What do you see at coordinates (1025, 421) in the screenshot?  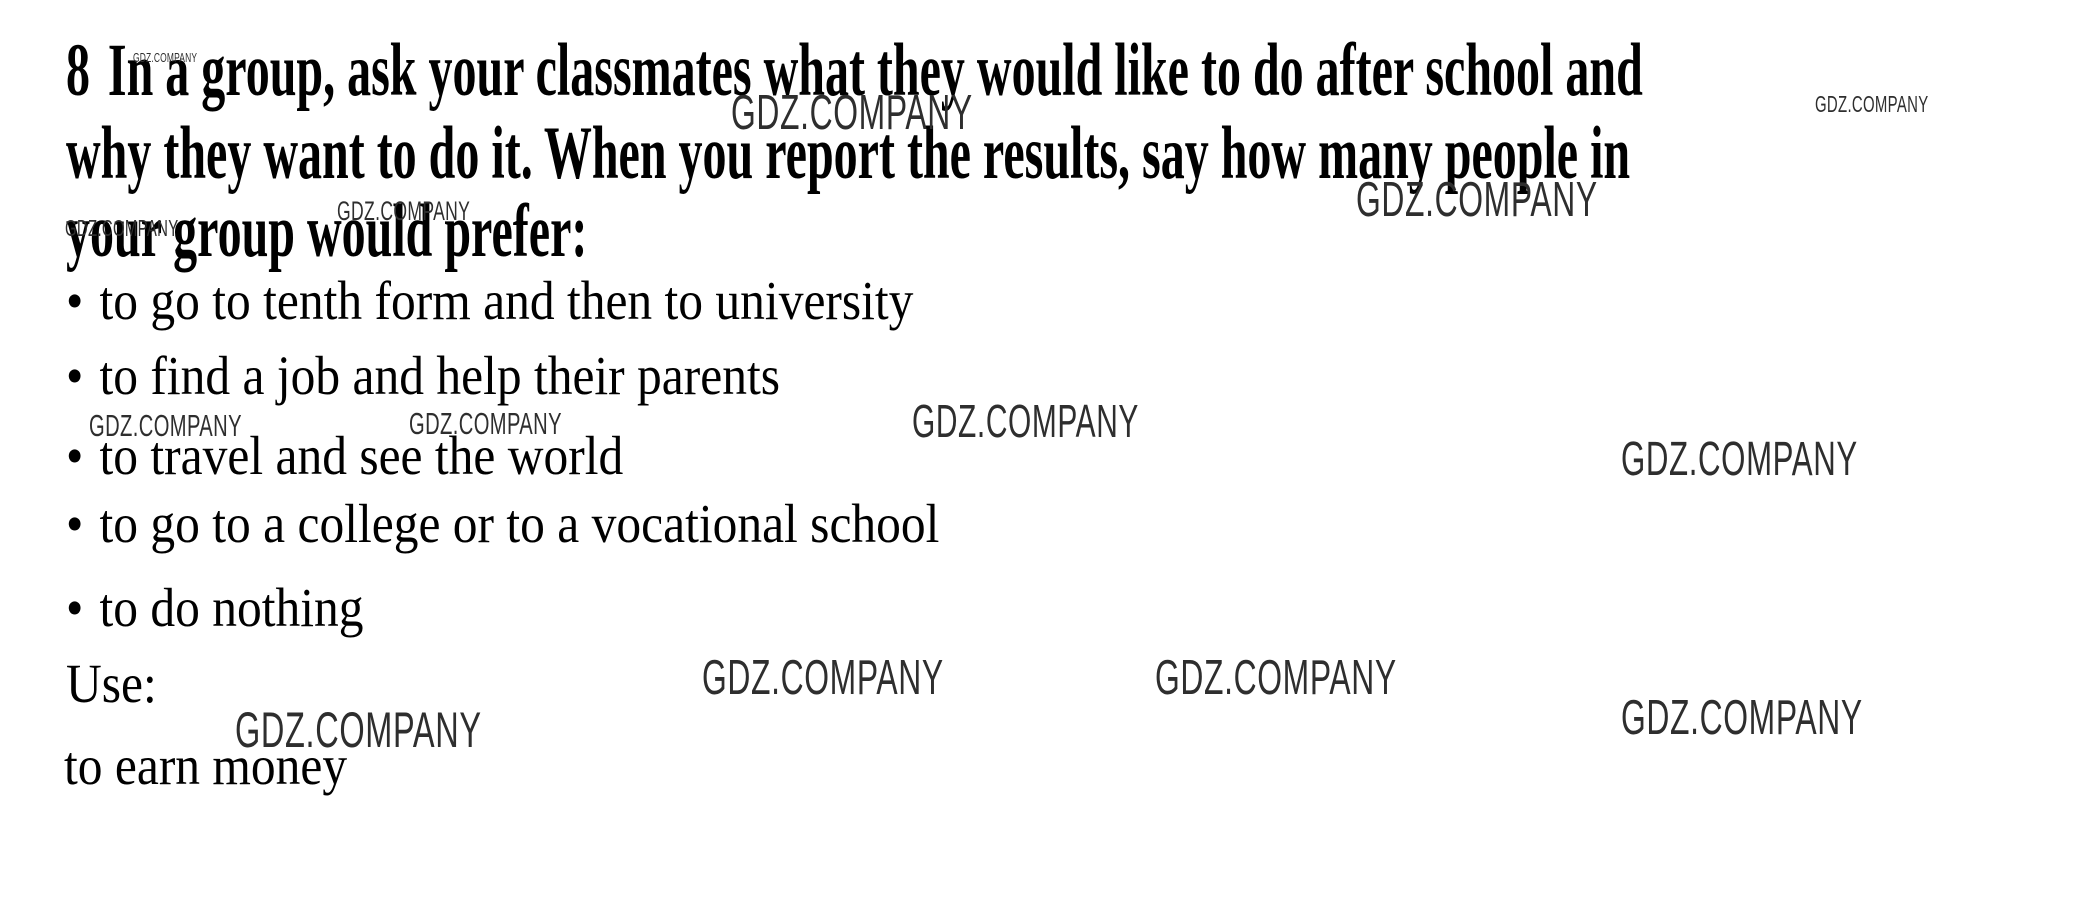 I see `watermark-9: GDZ.COMPANY` at bounding box center [1025, 421].